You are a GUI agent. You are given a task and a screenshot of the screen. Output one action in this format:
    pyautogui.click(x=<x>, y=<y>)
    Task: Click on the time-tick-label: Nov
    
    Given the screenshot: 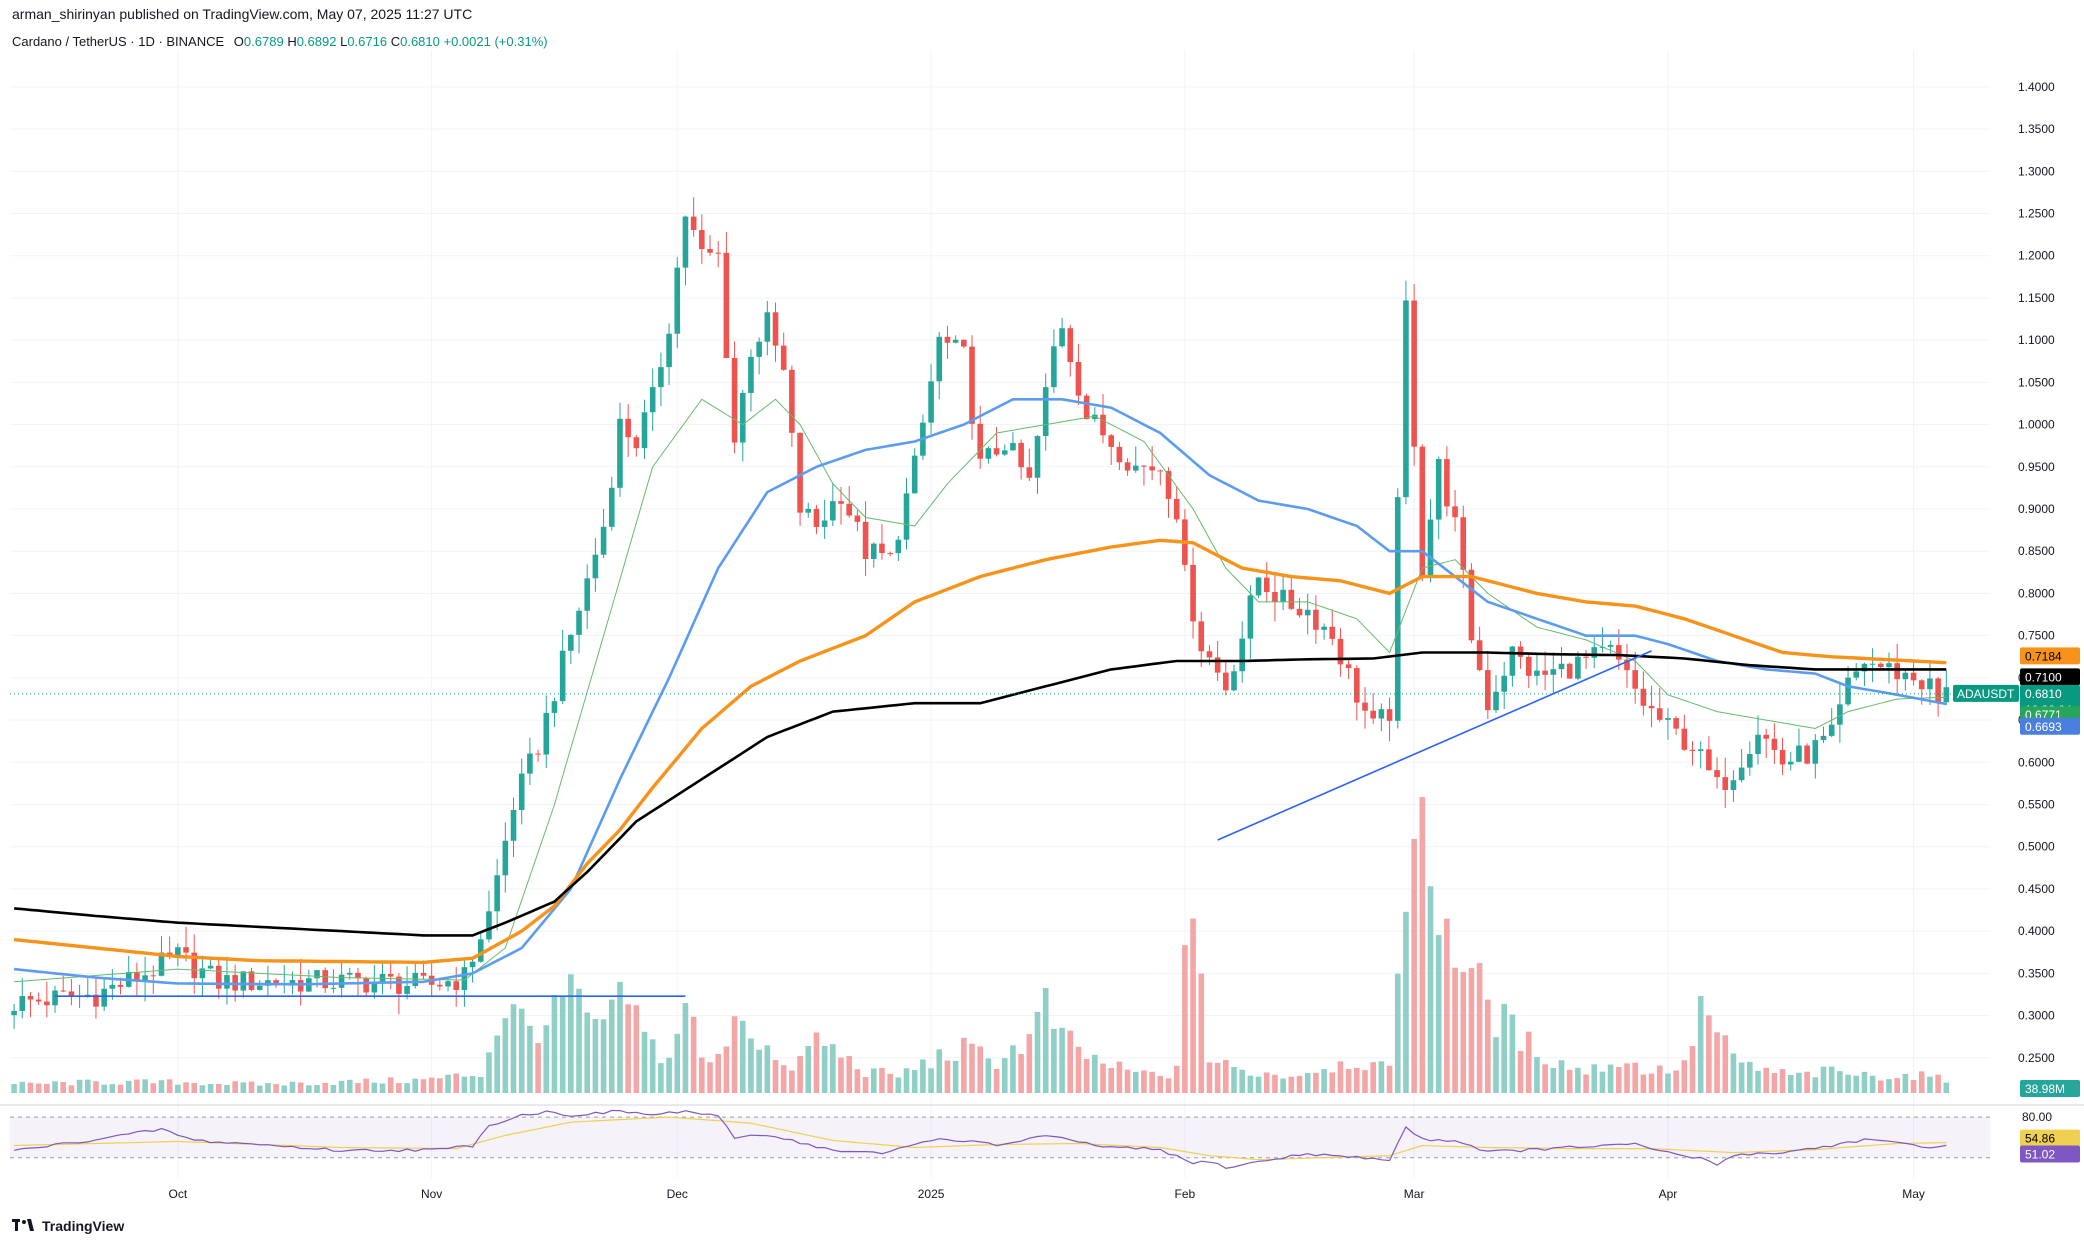 What is the action you would take?
    pyautogui.click(x=431, y=1194)
    